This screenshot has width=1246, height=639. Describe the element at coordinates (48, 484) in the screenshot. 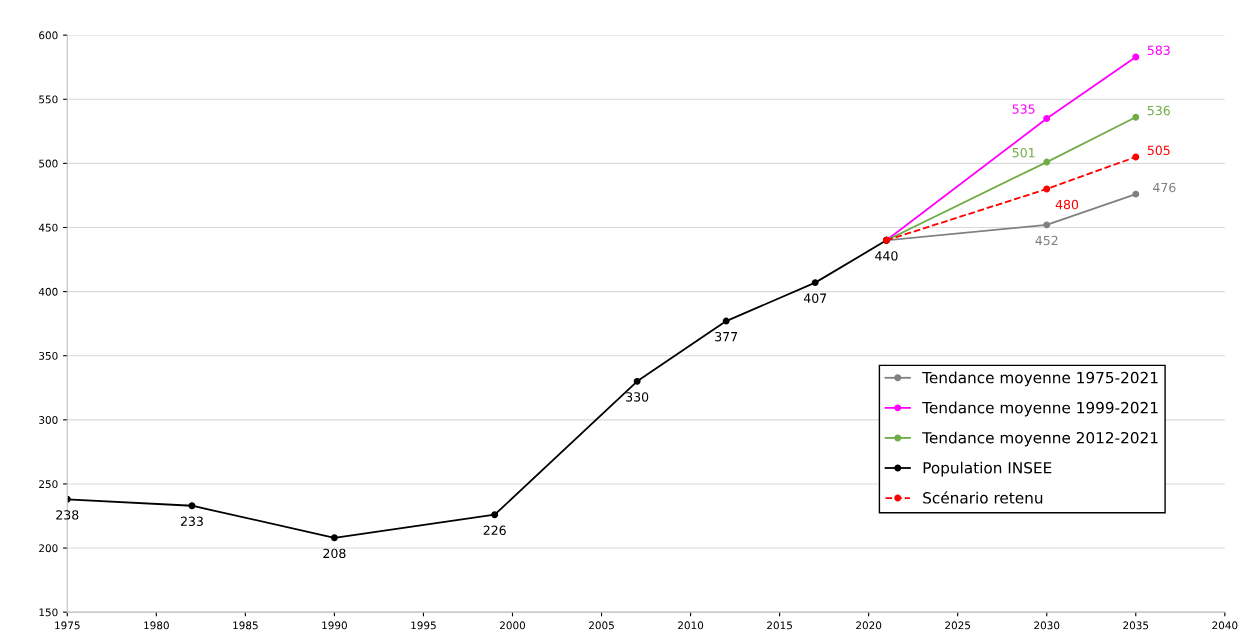

I see `y-tick-label: 250` at that location.